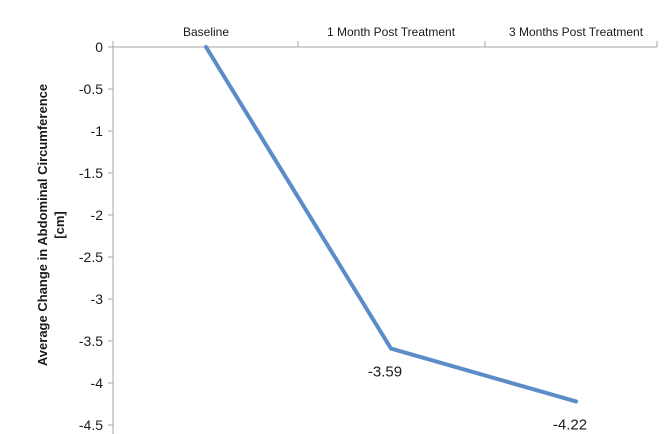 The height and width of the screenshot is (434, 665). What do you see at coordinates (570, 424) in the screenshot?
I see `data-label: -4.22` at bounding box center [570, 424].